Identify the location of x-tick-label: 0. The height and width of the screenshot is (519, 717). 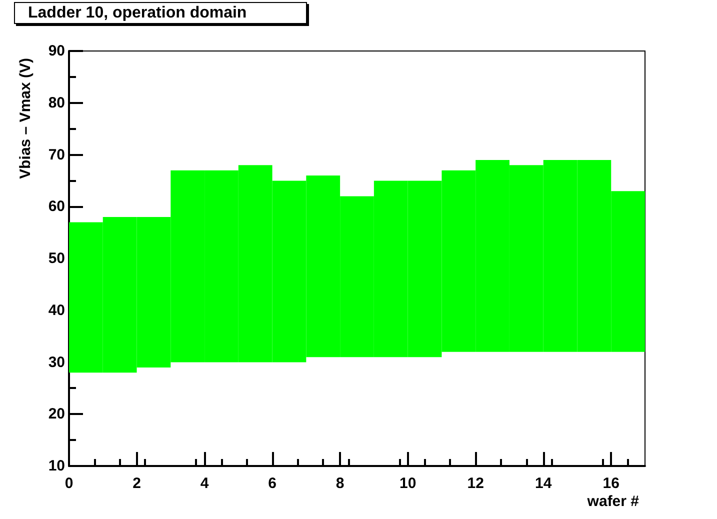
(69, 483).